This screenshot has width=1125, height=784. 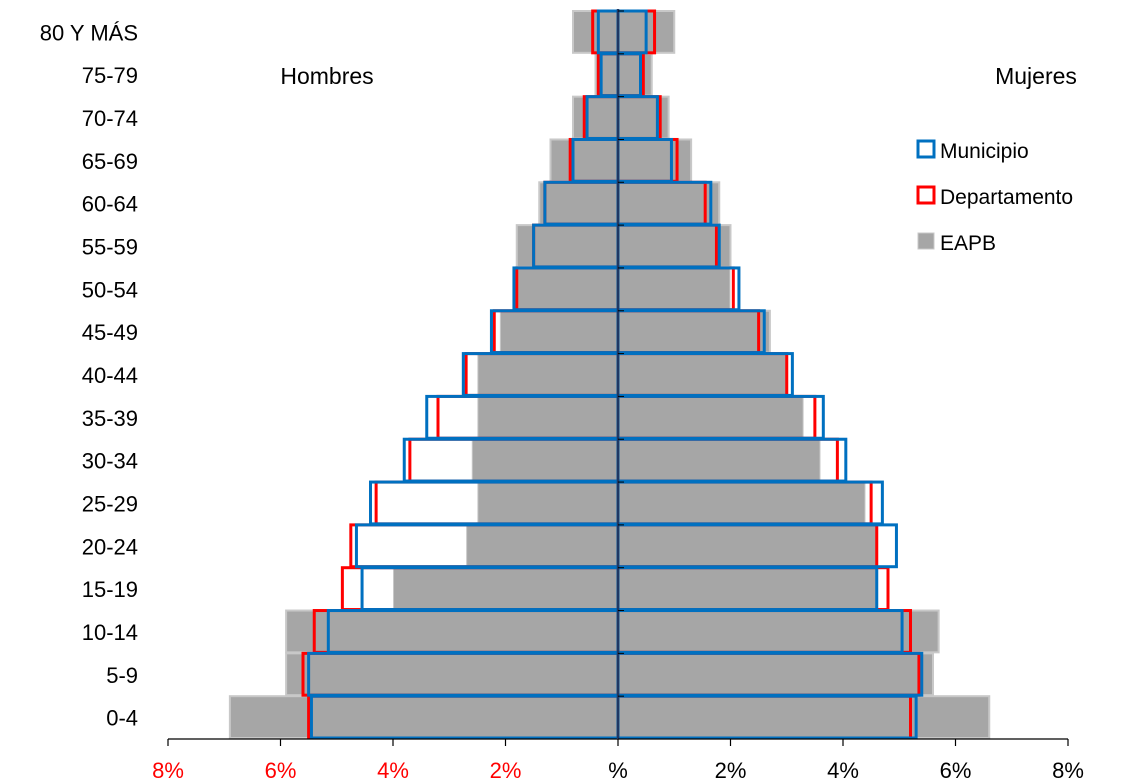 What do you see at coordinates (393, 770) in the screenshot?
I see `x-tick-label-2: 4%` at bounding box center [393, 770].